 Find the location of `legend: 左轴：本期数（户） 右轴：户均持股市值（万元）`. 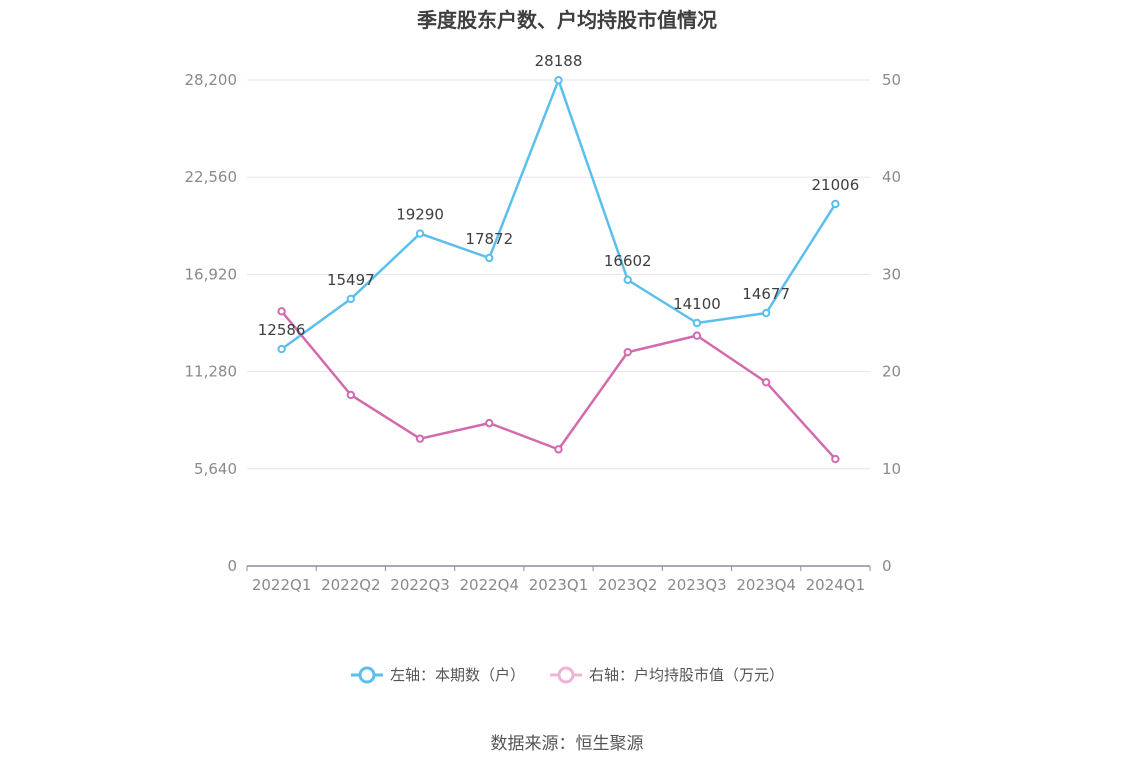

legend: 左轴：本期数（户） 右轴：户均持股市值（万元） is located at coordinates (567, 674).